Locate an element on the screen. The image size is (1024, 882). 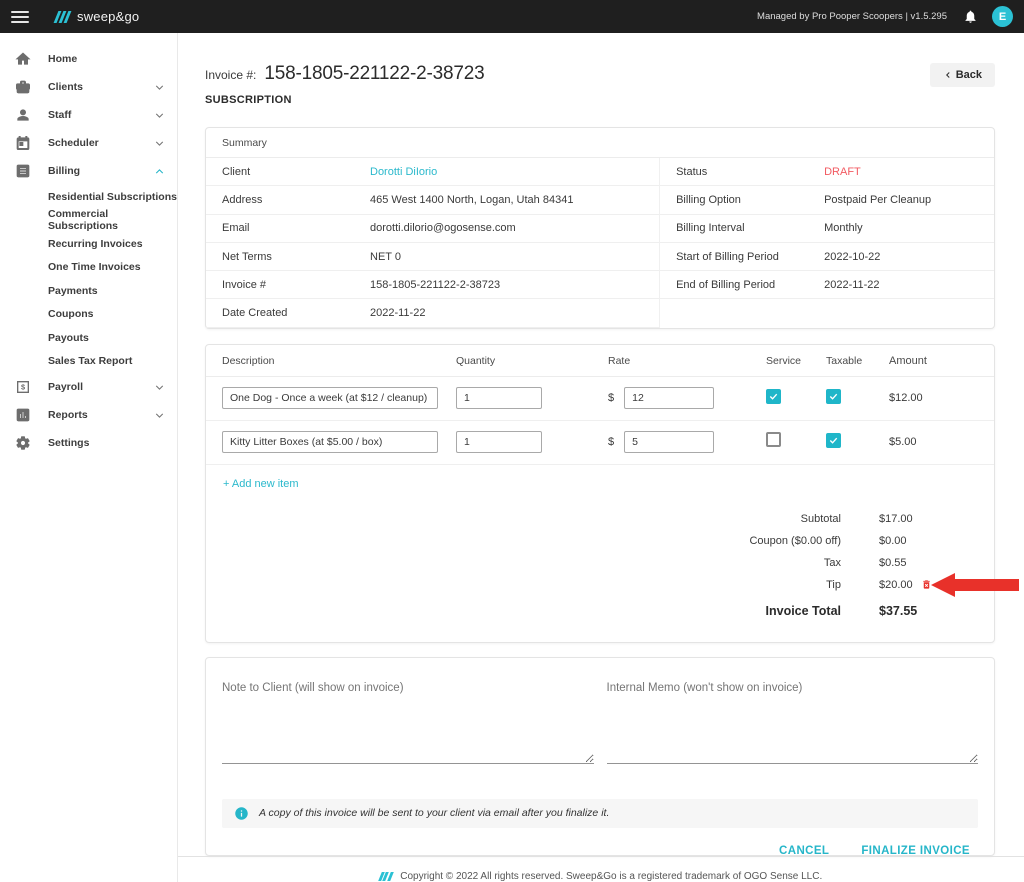
summary-label: Address is located at coordinates (242, 199).